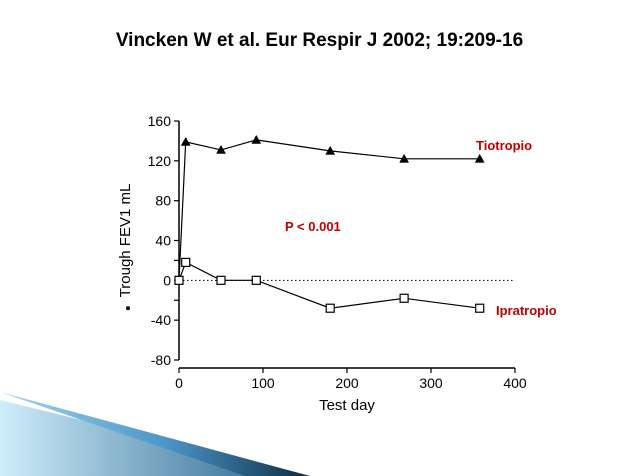 The height and width of the screenshot is (476, 639). I want to click on x-tick-label: 400, so click(515, 383).